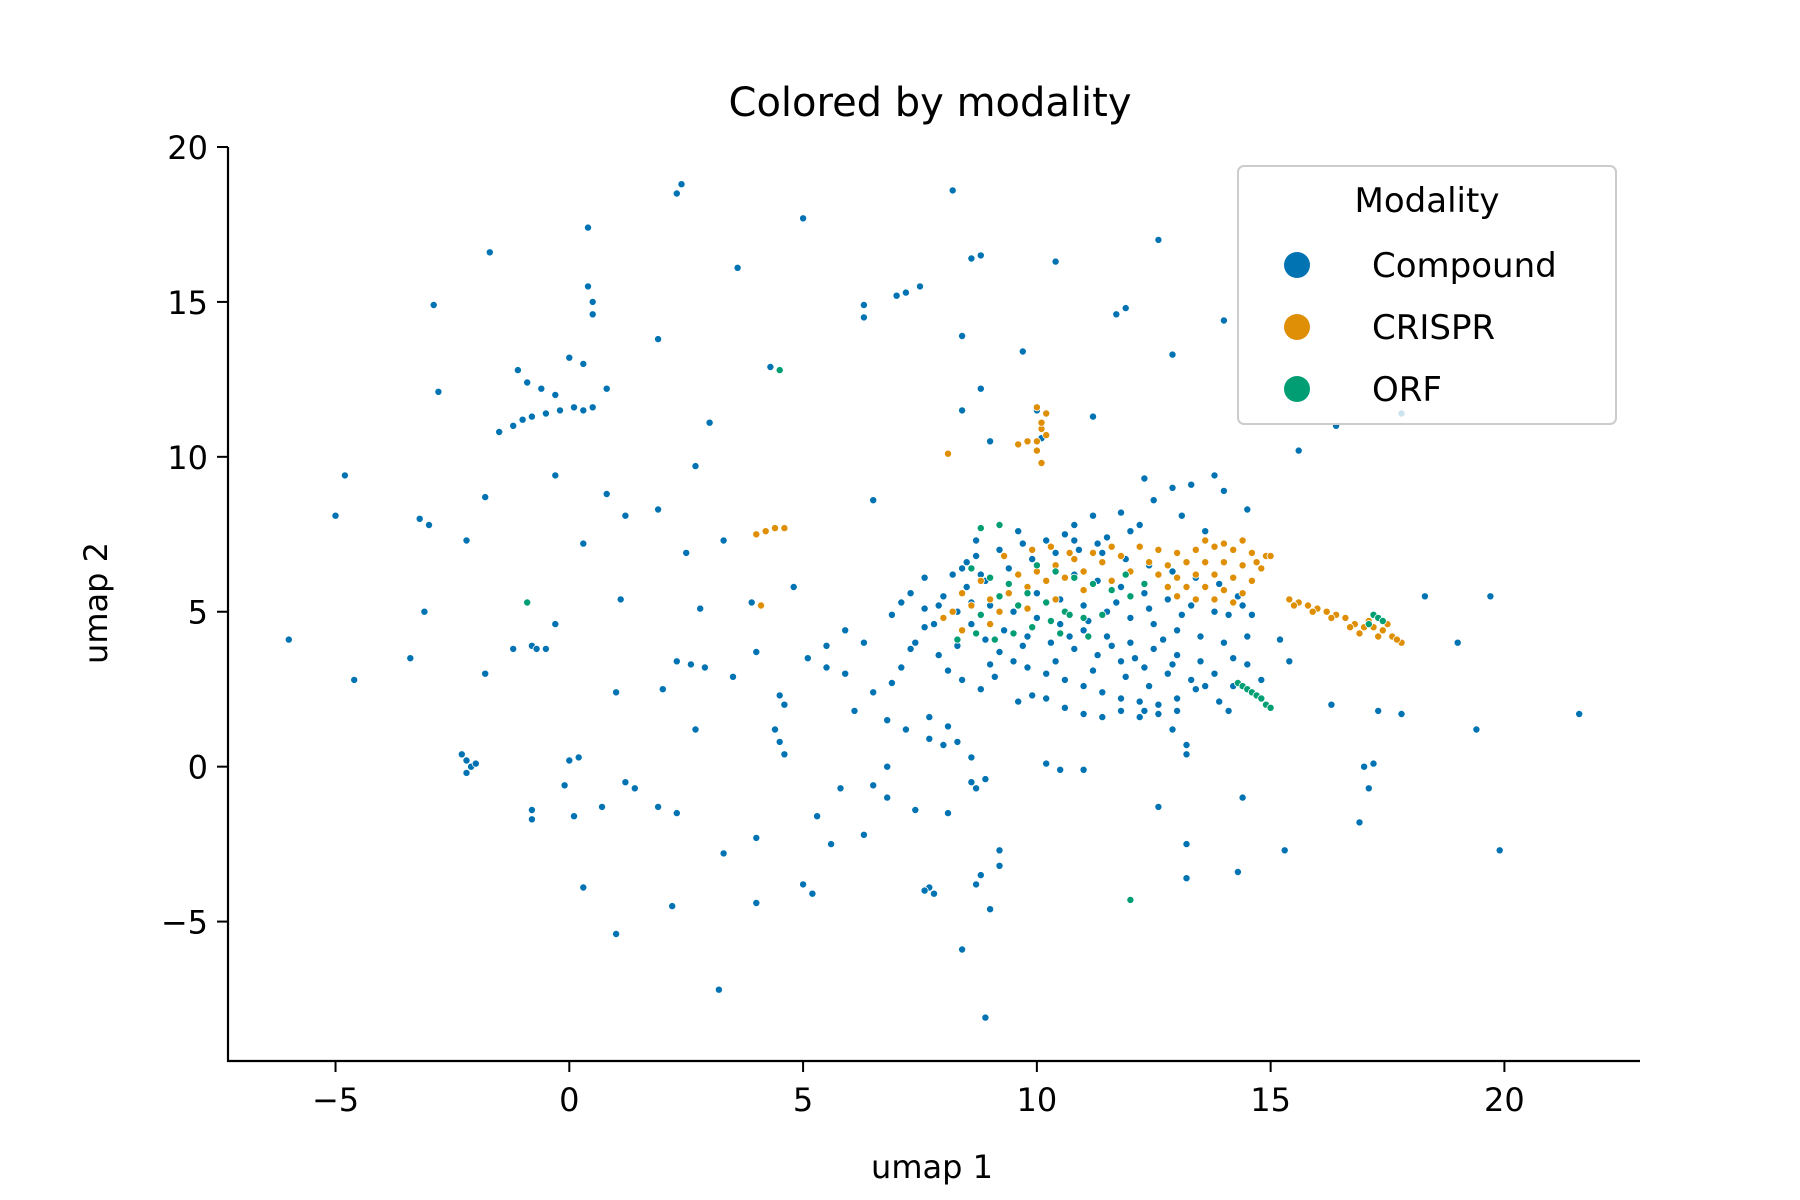  What do you see at coordinates (1427, 201) in the screenshot?
I see `legend-title: Modality` at bounding box center [1427, 201].